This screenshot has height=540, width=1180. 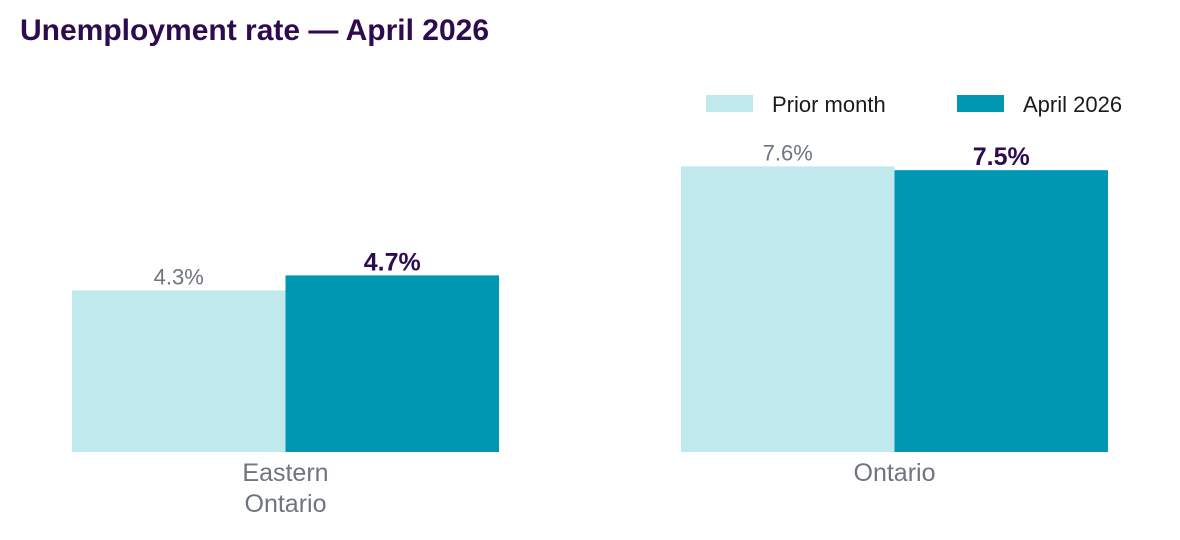 I want to click on legend-swatch-prior-month, so click(x=729, y=103).